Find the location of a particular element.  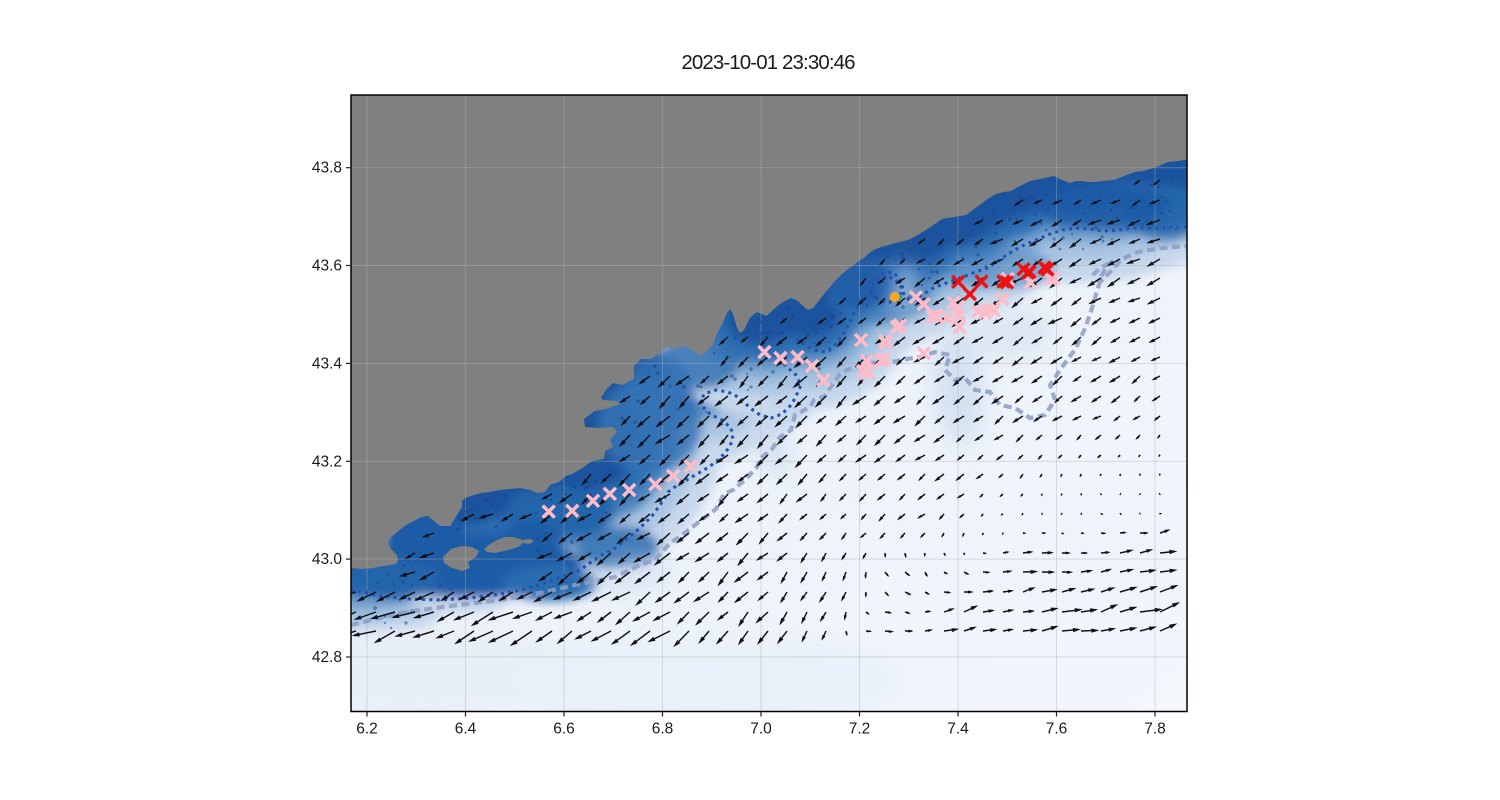

svg-text: 6.4 is located at coordinates (466, 729).